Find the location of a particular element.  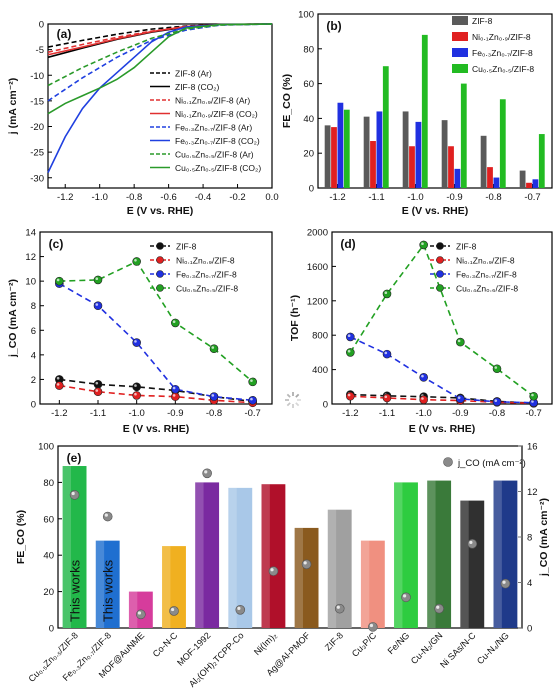

panel-b-xlabel: E (V vs. RHE) is located at coordinates (435, 211).